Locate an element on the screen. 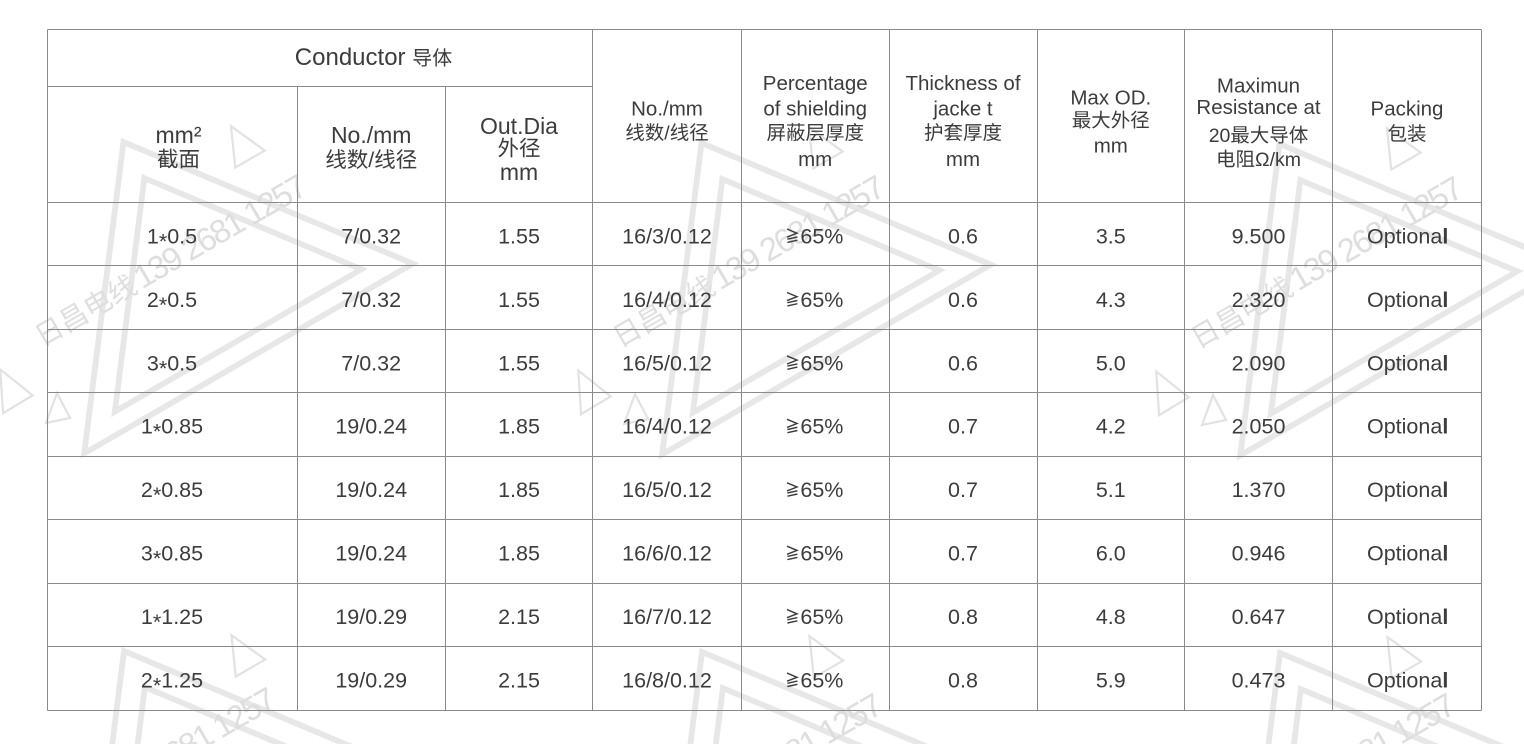 Image resolution: width=1524 pixels, height=744 pixels. svg-text: 2.090 is located at coordinates (1259, 363).